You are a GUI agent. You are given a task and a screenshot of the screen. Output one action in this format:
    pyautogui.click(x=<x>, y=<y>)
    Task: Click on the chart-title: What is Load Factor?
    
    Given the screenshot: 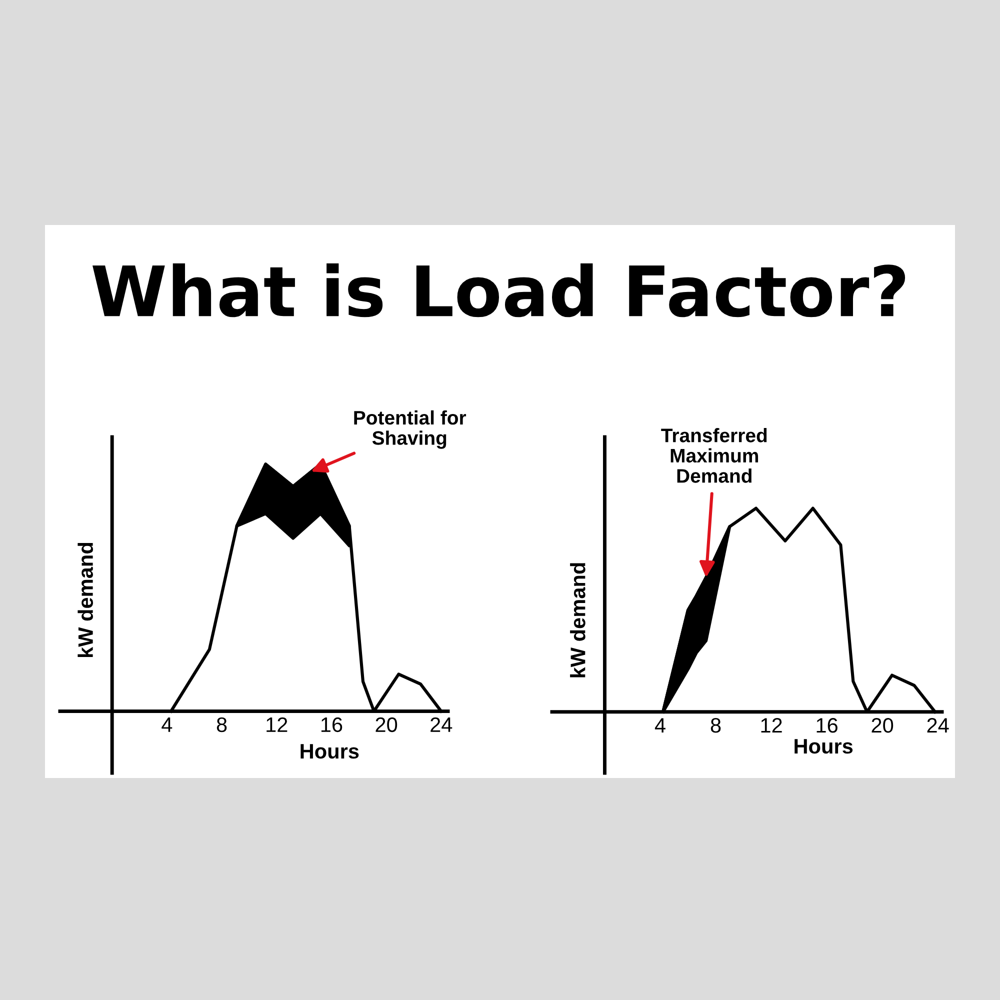 What is the action you would take?
    pyautogui.click(x=499, y=290)
    